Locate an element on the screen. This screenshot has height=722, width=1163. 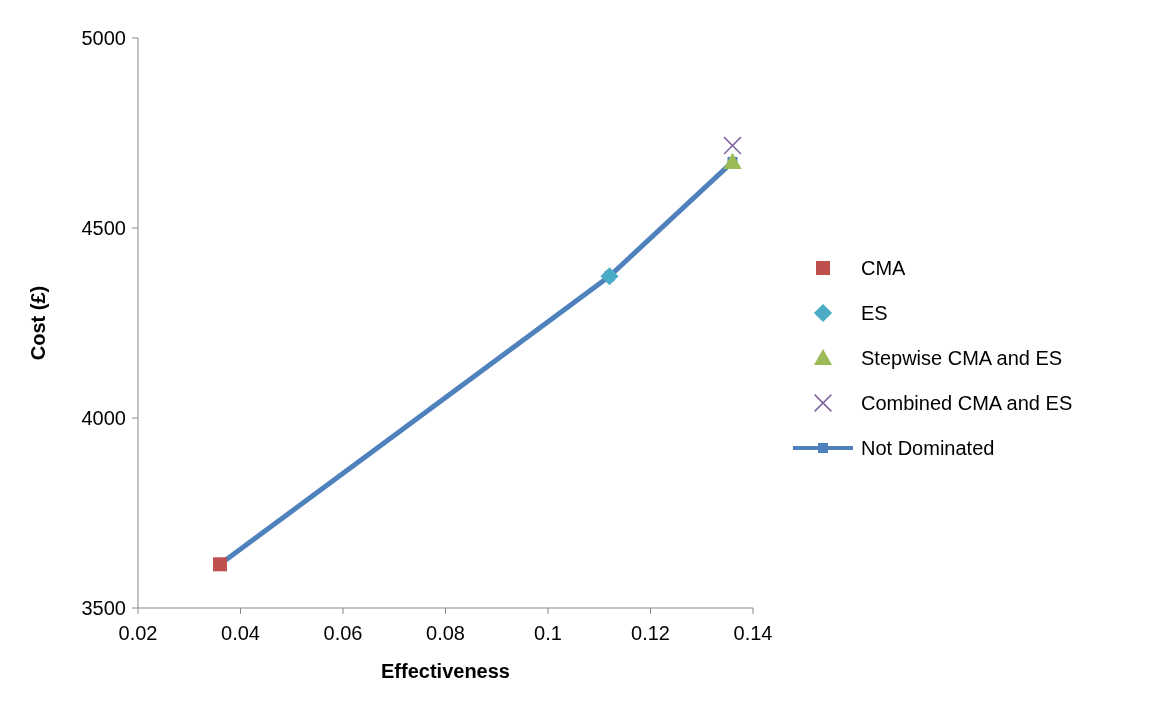
legend-label: Stepwise CMA and ES is located at coordinates (962, 358).